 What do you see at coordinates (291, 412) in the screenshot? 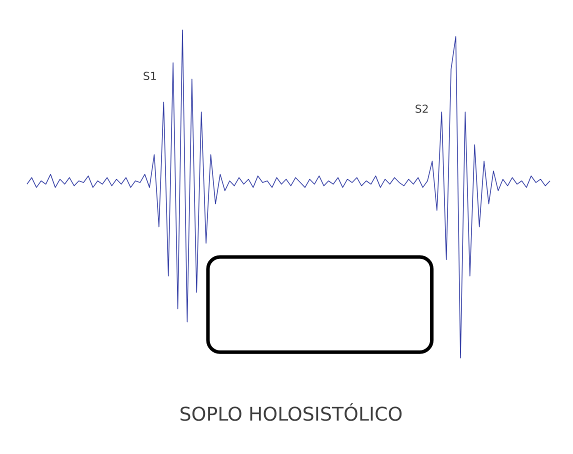
I see `text: SOPLO HOLOSISTÓLICO` at bounding box center [291, 412].